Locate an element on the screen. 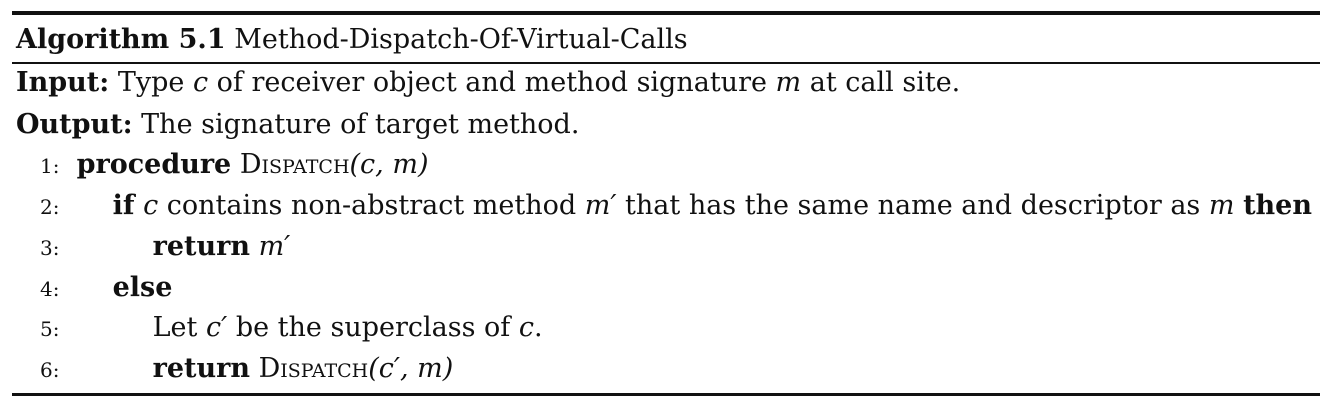 The height and width of the screenshot is (410, 1320). algo-line-3: 3: return m′ is located at coordinates (165, 247).